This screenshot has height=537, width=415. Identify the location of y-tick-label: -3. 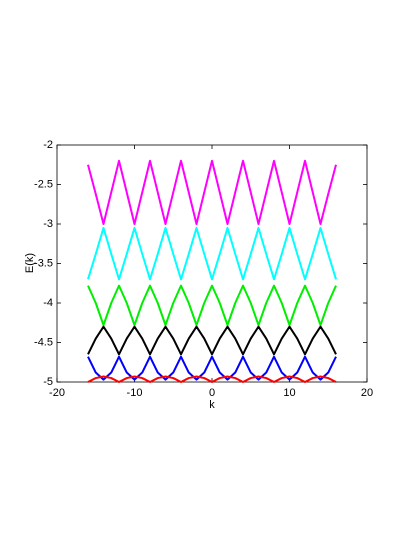
(48, 224).